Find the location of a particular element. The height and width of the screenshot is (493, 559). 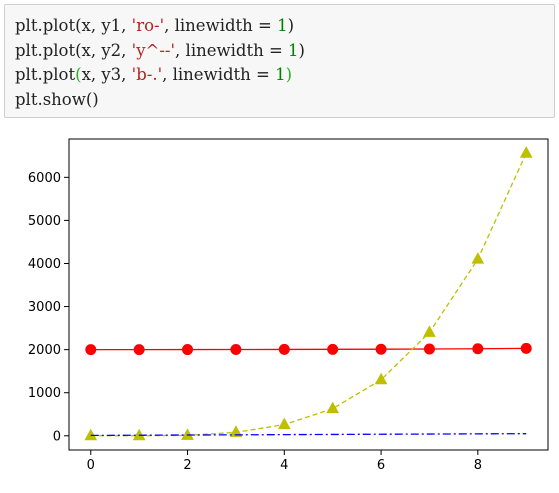

x-tick-label: 6 is located at coordinates (381, 465).